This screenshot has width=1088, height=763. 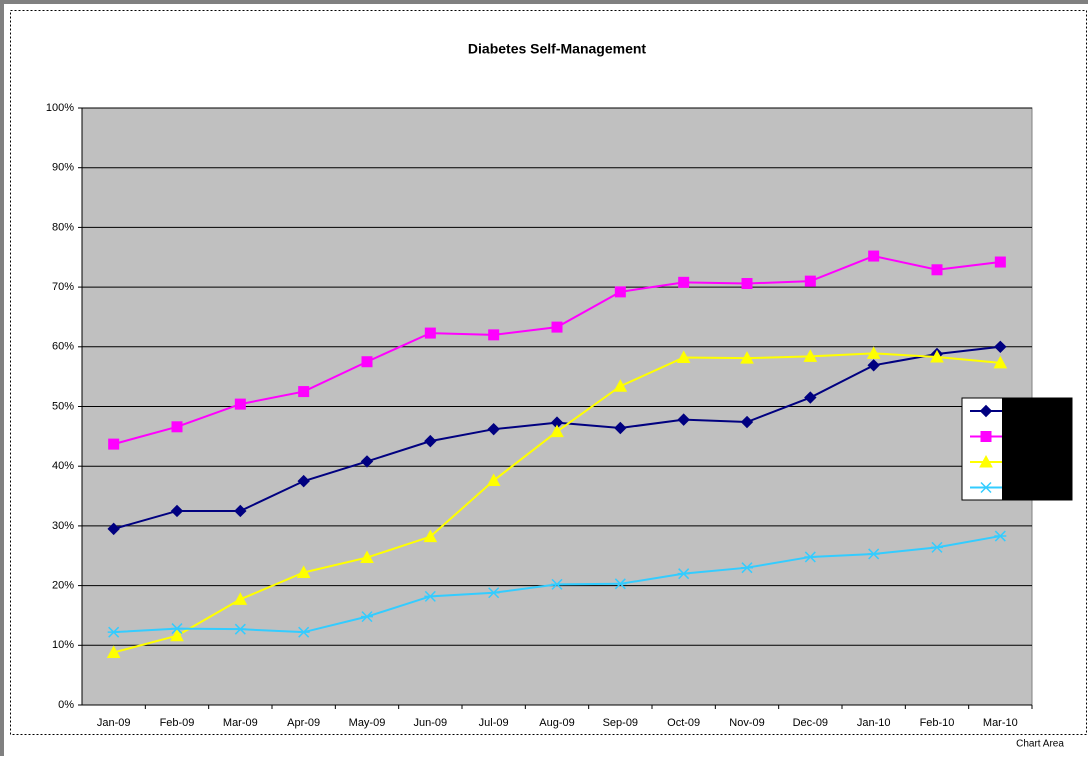 I want to click on chart-title: Diabetes Self-Management, so click(x=557, y=49).